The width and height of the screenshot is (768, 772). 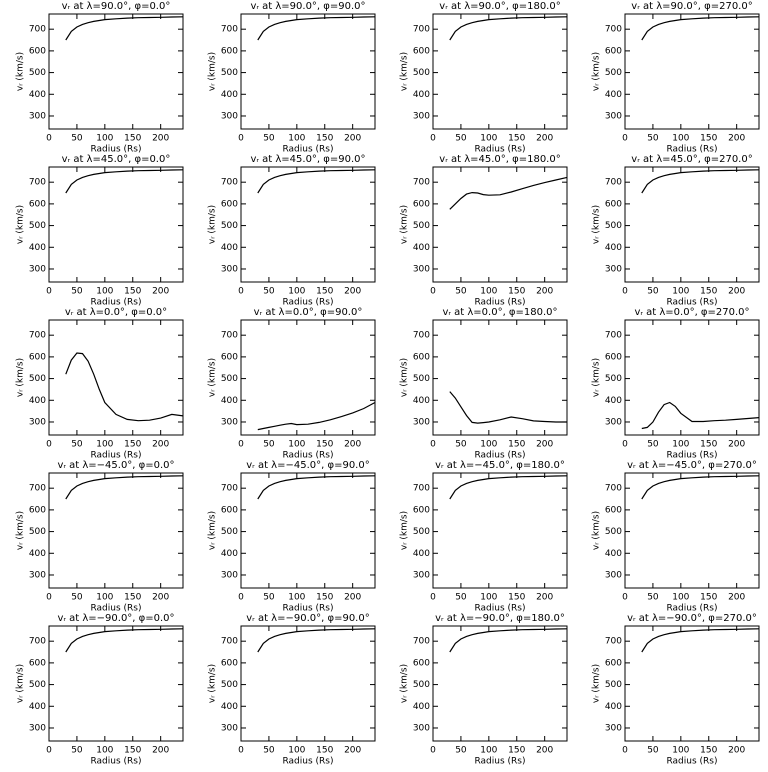 I want to click on panel-title: vᵣ at λ=−45.0°, φ=90.0°, so click(x=307, y=465).